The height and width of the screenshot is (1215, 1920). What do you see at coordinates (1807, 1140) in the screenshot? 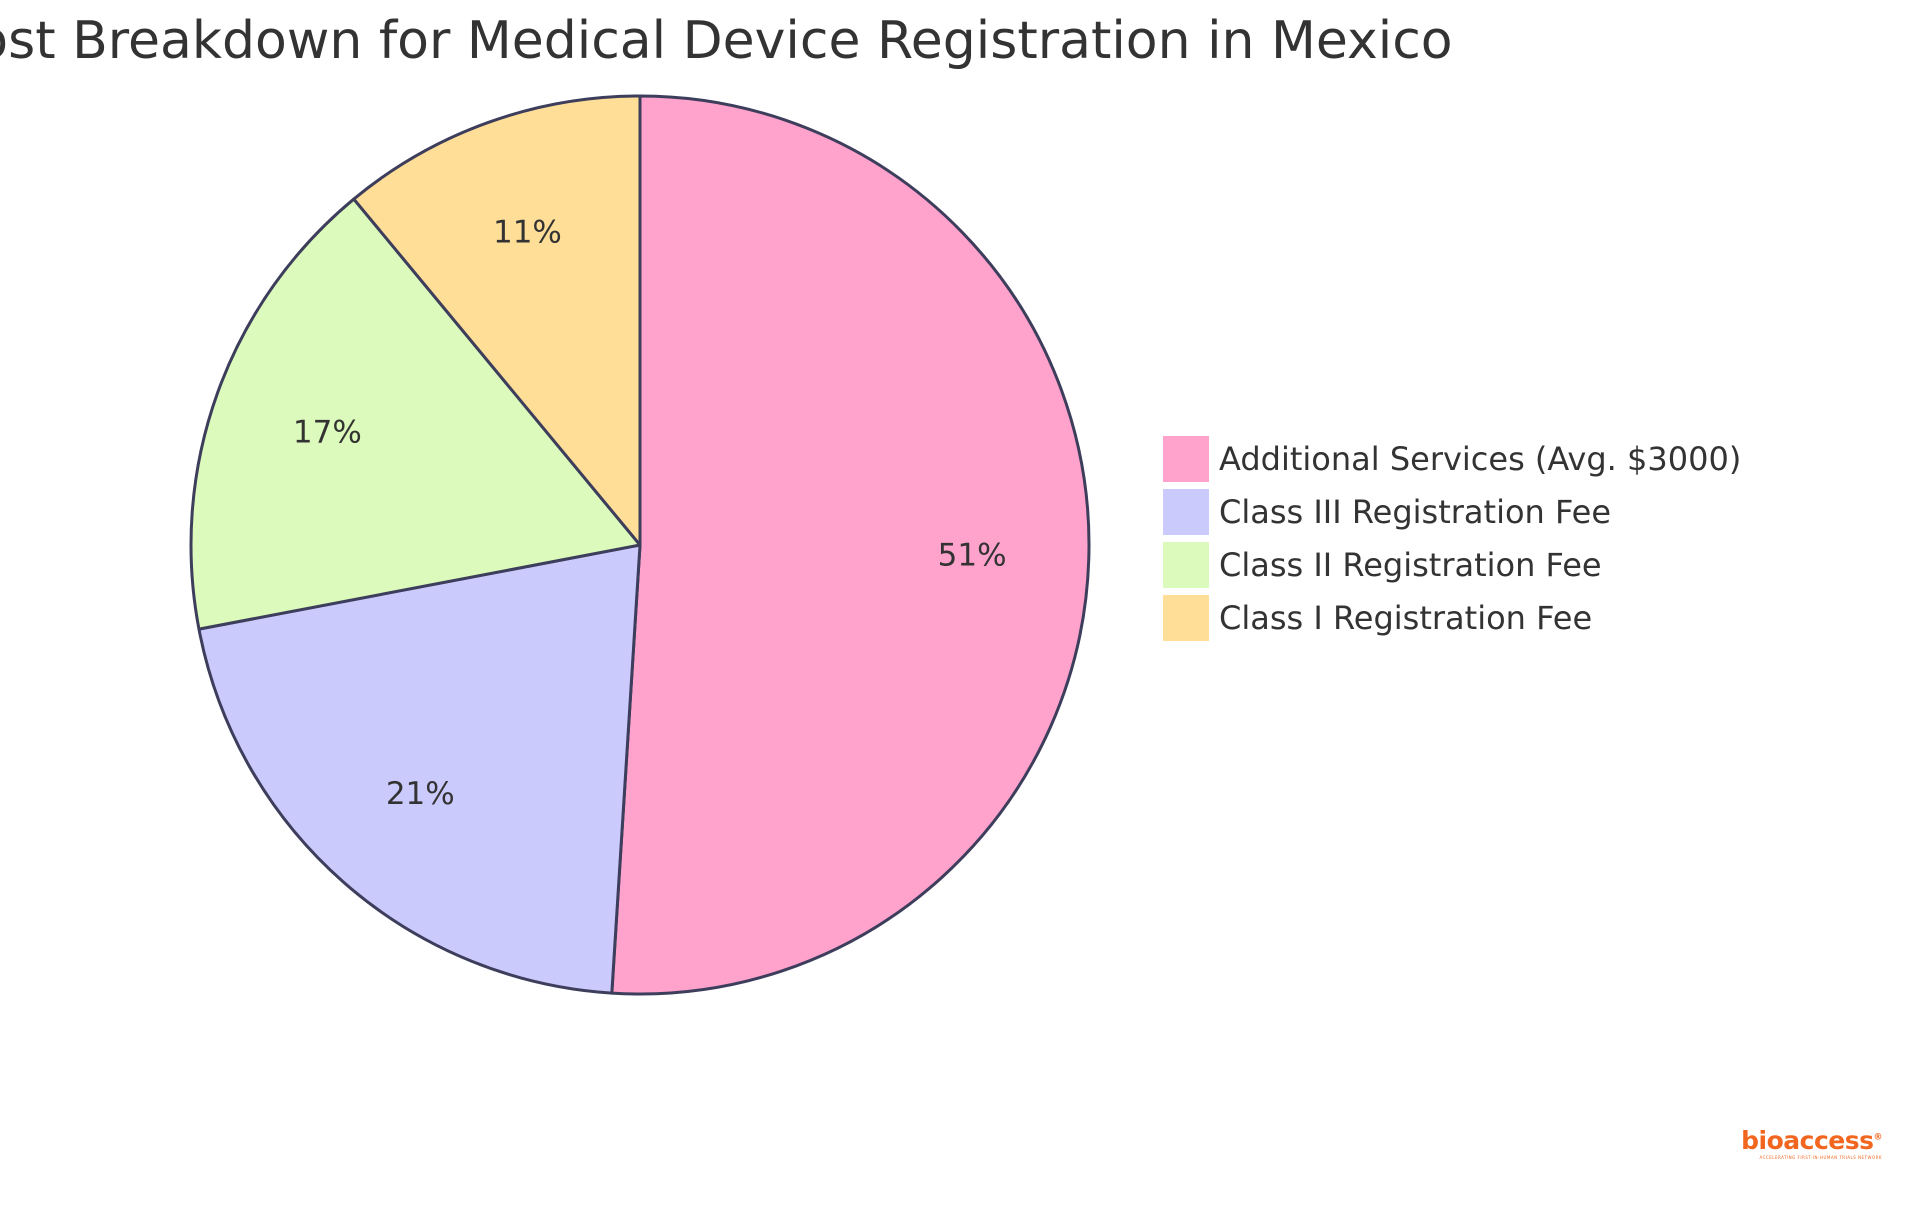
I see `logo-name: bioaccess` at bounding box center [1807, 1140].